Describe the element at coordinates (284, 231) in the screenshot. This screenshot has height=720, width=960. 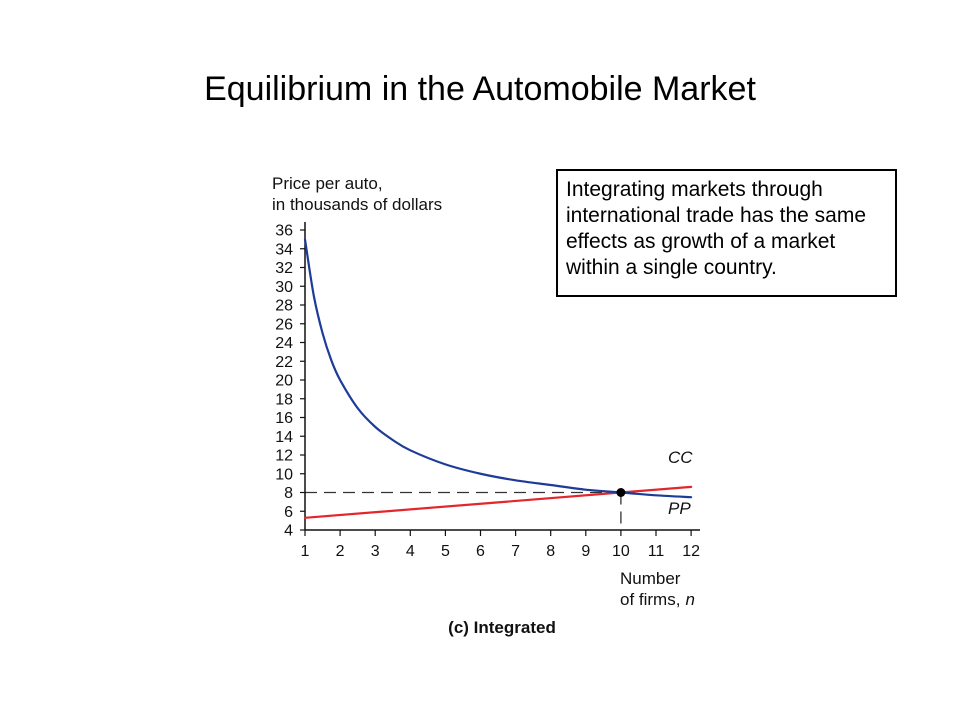
I see `y-tick-label: 36` at that location.